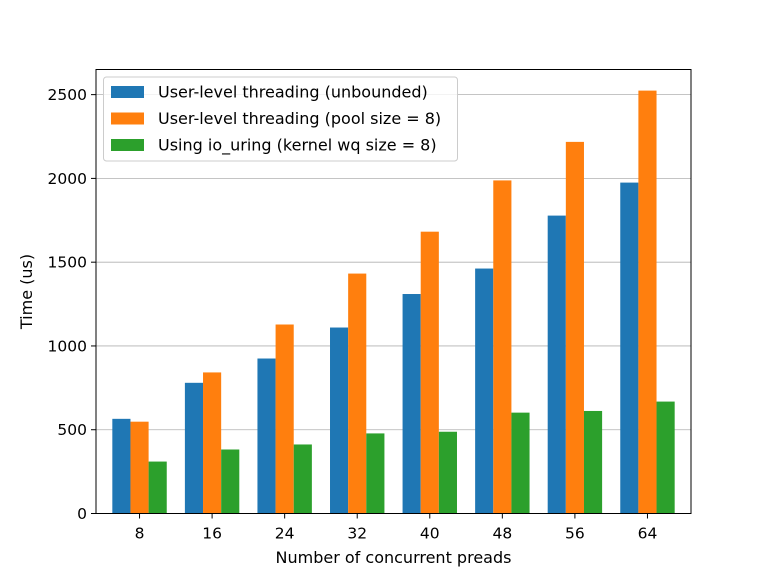  What do you see at coordinates (394, 557) in the screenshot?
I see `x-axis-label: Number of concurrent preads` at bounding box center [394, 557].